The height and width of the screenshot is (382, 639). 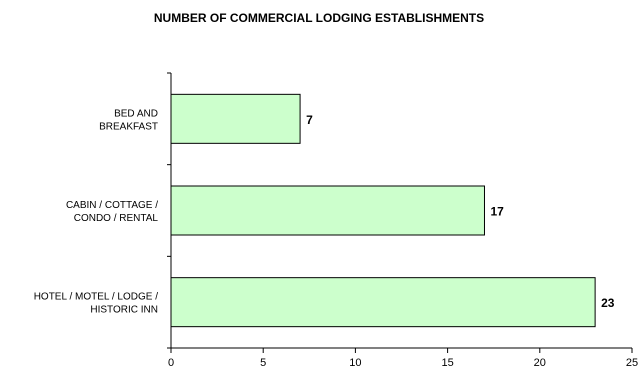 I want to click on x-tick-label: 0, so click(x=171, y=363).